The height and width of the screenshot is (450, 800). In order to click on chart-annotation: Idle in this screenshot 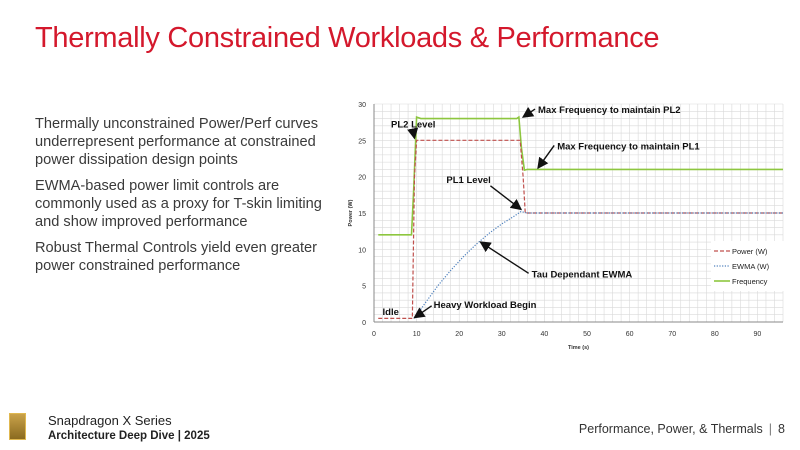, I will do `click(391, 312)`.